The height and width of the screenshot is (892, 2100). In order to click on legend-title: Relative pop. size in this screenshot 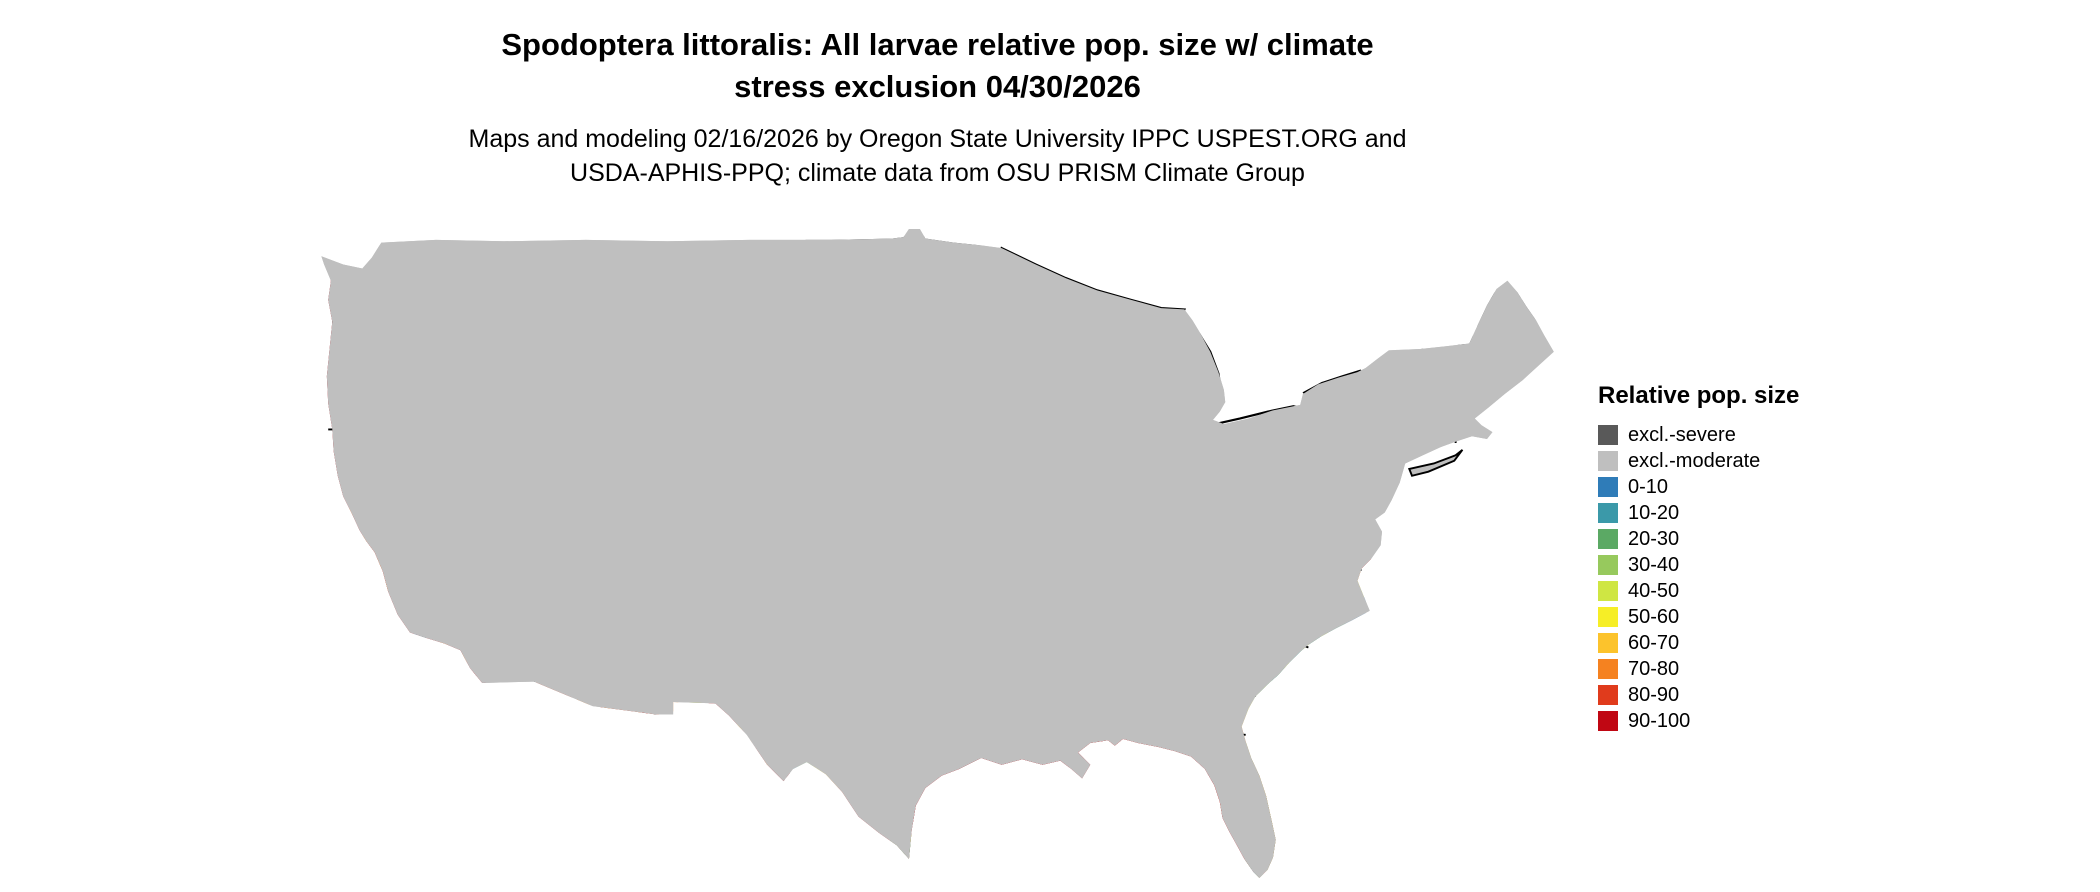, I will do `click(1699, 395)`.